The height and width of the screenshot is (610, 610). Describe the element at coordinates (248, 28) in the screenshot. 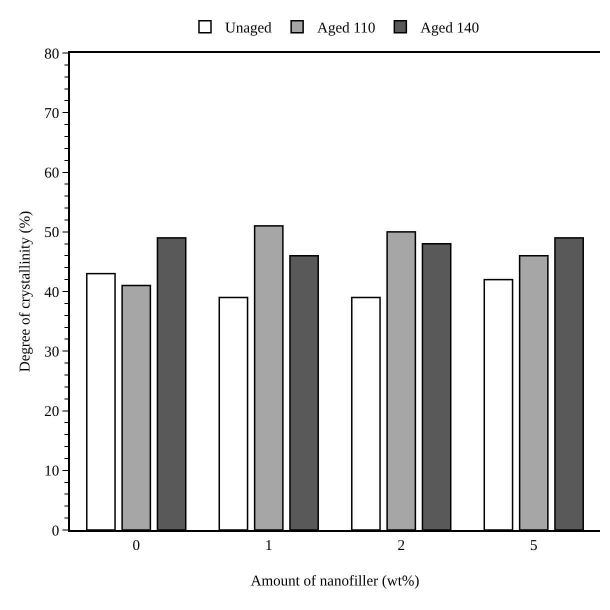

I see `legend-label: Unaged` at that location.